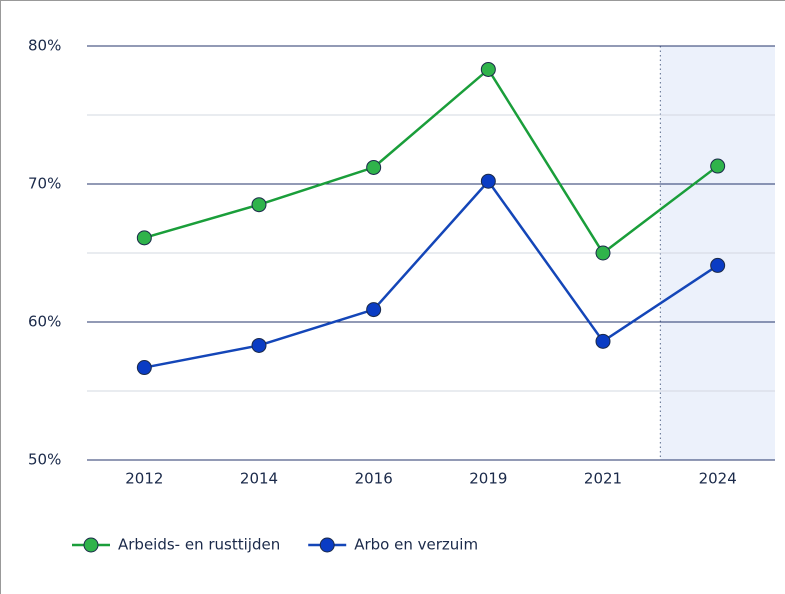 The width and height of the screenshot is (785, 594). I want to click on x-tick-label: 2024, so click(718, 479).